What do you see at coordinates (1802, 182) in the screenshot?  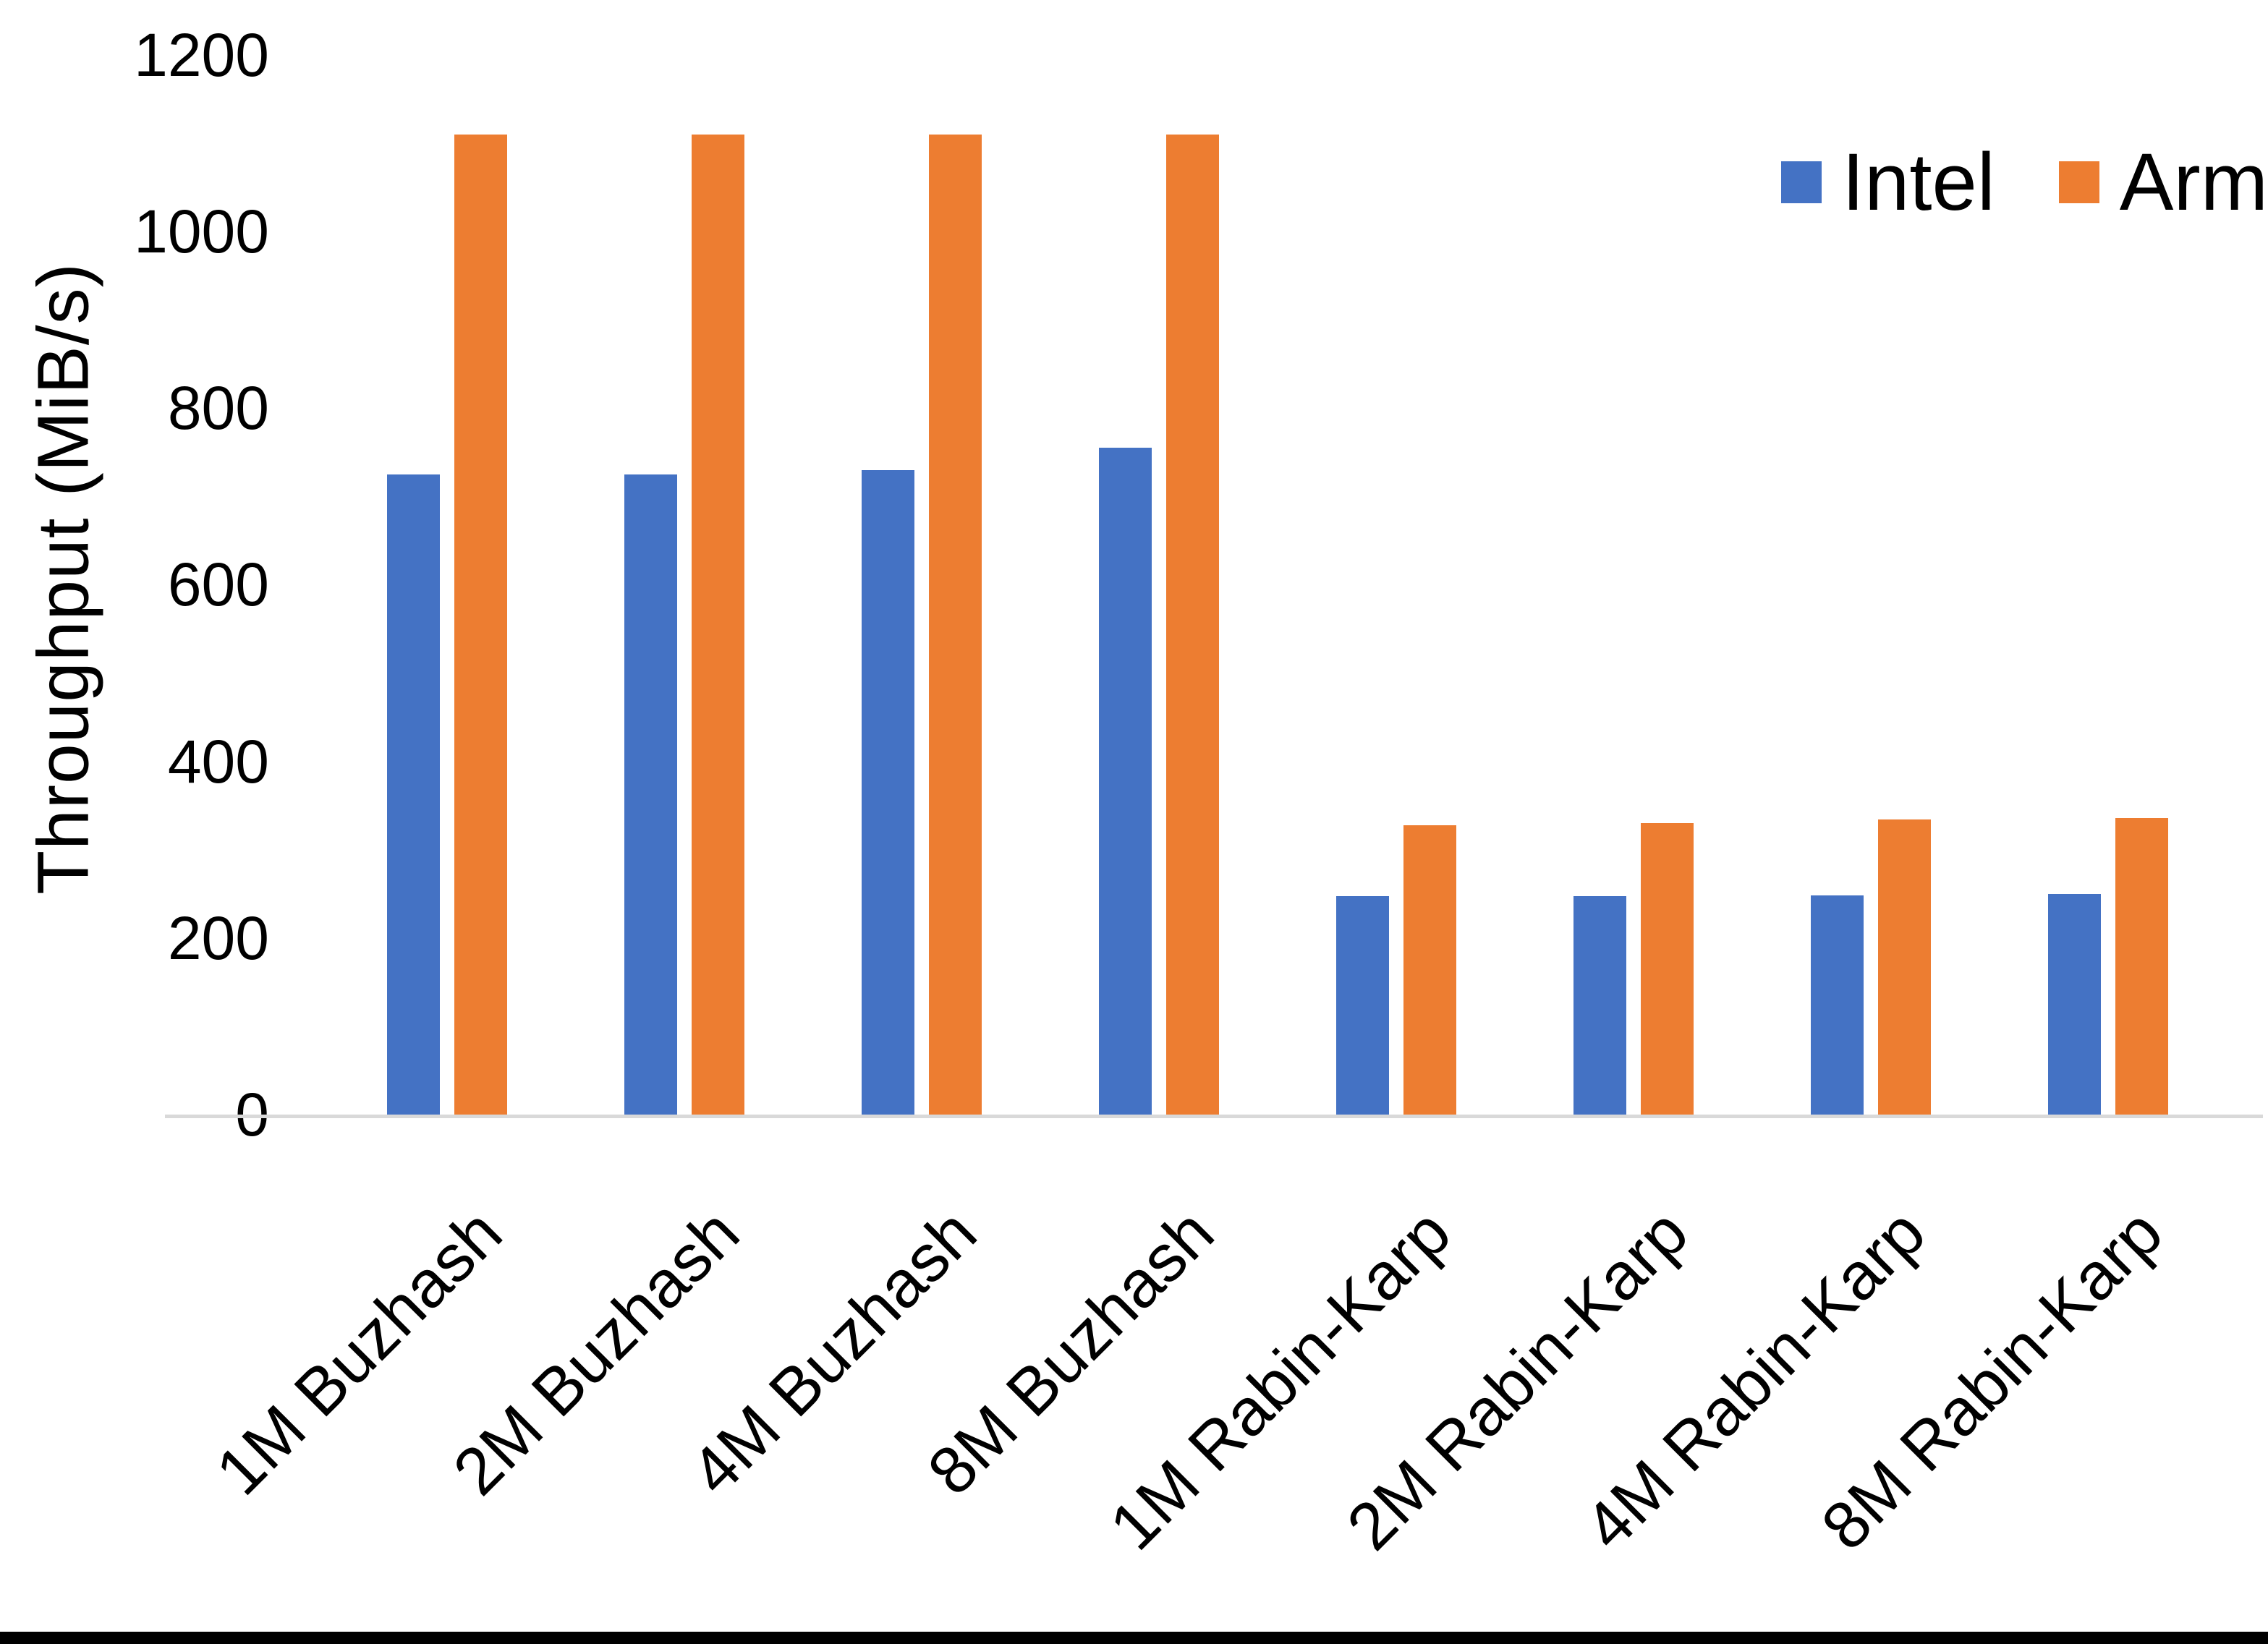 I see `legend-swatch-intel` at bounding box center [1802, 182].